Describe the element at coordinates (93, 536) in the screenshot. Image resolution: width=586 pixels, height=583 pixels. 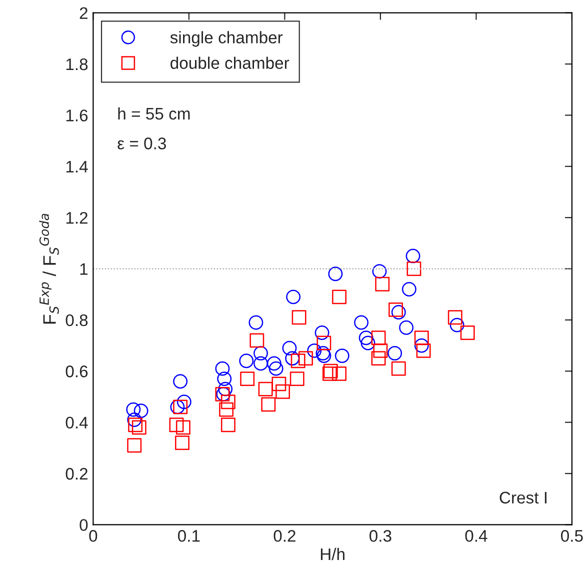
I see `x-tick-label: 0` at that location.